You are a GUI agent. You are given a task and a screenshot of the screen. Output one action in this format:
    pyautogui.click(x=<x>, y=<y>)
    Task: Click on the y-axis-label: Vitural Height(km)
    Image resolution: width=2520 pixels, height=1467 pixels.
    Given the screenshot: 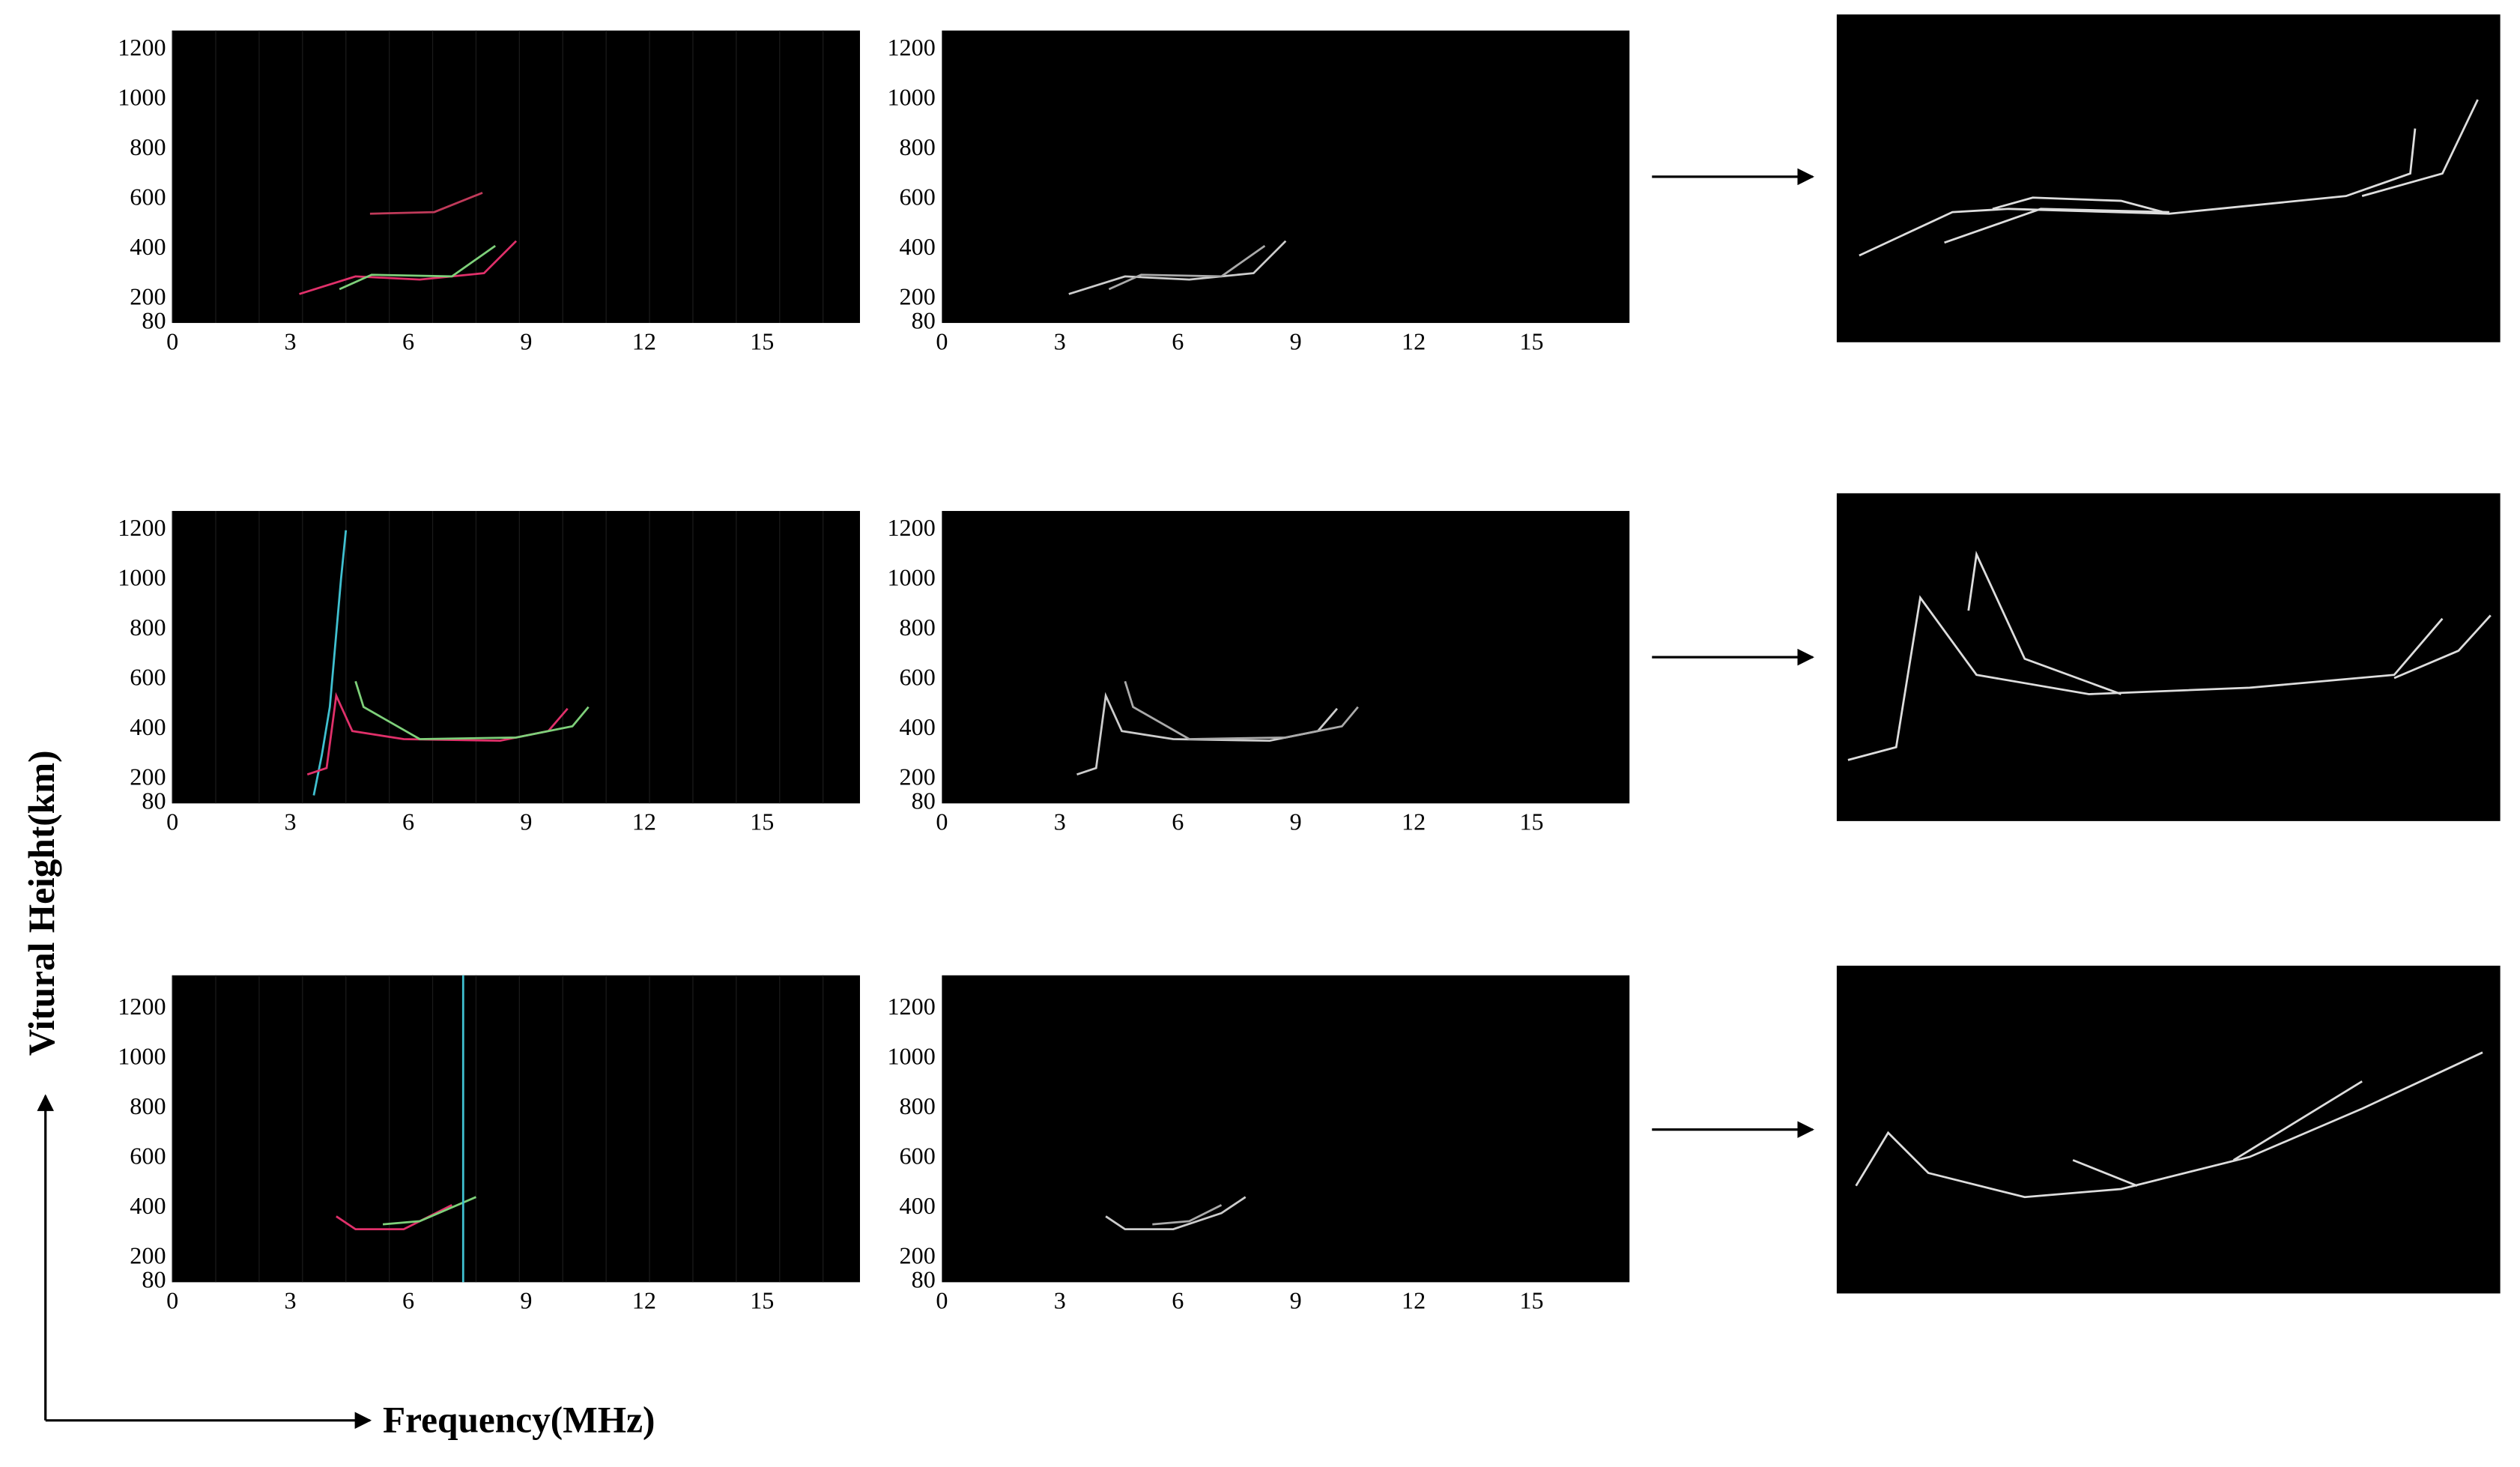 What is the action you would take?
    pyautogui.click(x=41, y=903)
    